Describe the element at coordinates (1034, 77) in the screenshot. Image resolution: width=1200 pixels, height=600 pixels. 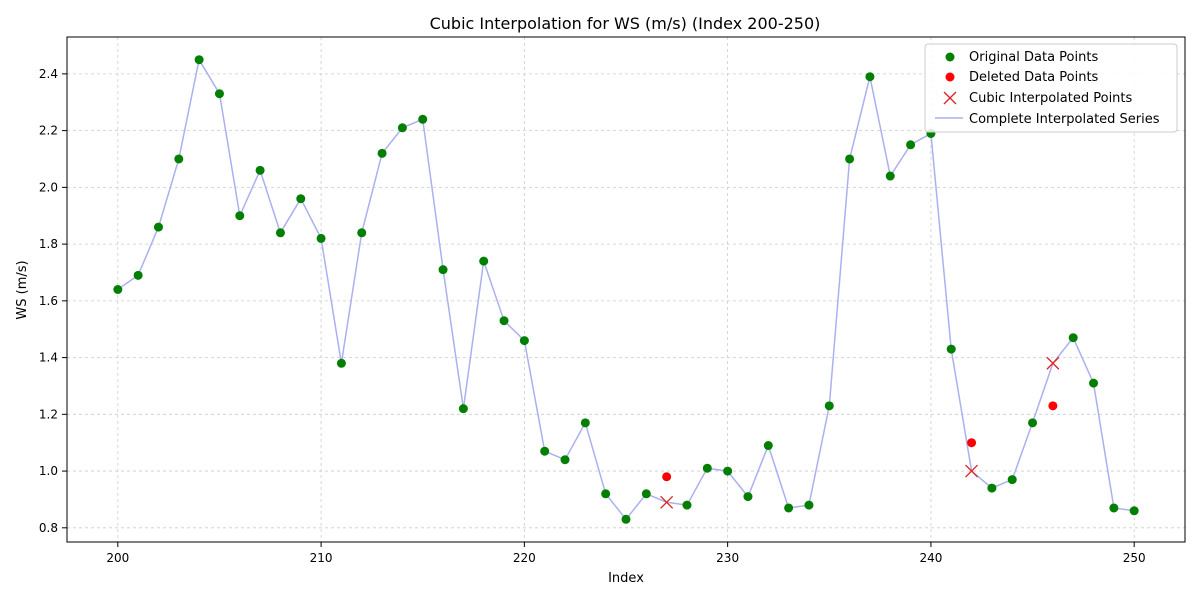
I see `legend-deleted-label: Deleted Data Points` at that location.